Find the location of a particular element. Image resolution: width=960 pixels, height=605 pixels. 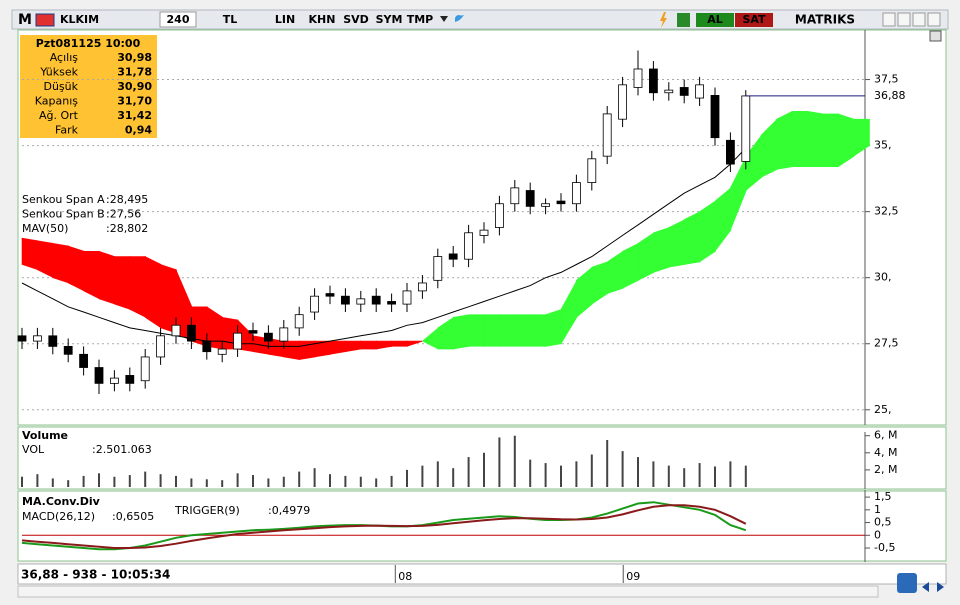

series-readout: :0,6505 is located at coordinates (133, 516).